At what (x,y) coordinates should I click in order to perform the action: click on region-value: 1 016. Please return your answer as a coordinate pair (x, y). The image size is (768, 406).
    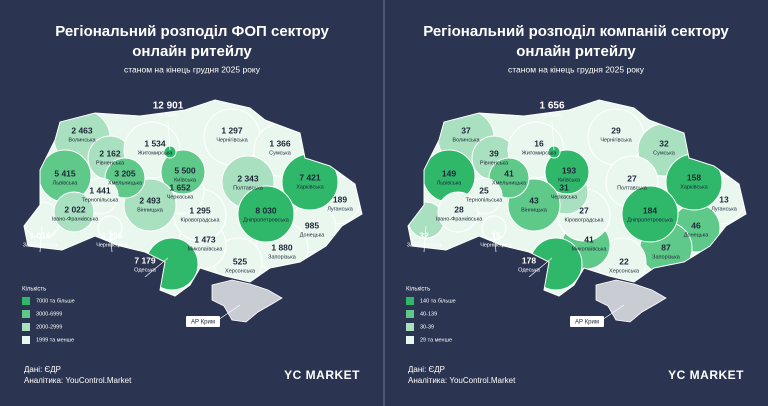
    Looking at the image, I should click on (40, 235).